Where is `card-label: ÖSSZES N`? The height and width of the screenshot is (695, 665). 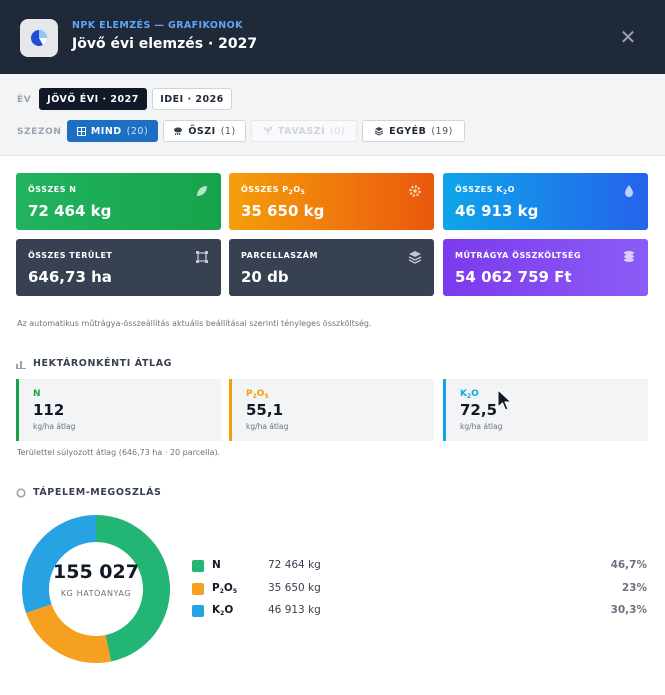
card-label: ÖSSZES N is located at coordinates (52, 189).